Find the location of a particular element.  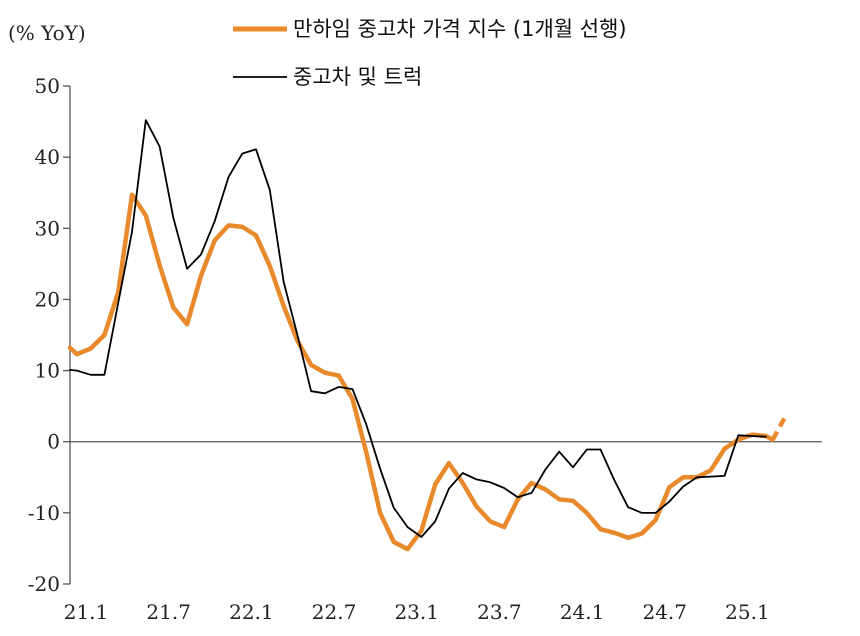

y-tick-label: 0 is located at coordinates (53, 442).